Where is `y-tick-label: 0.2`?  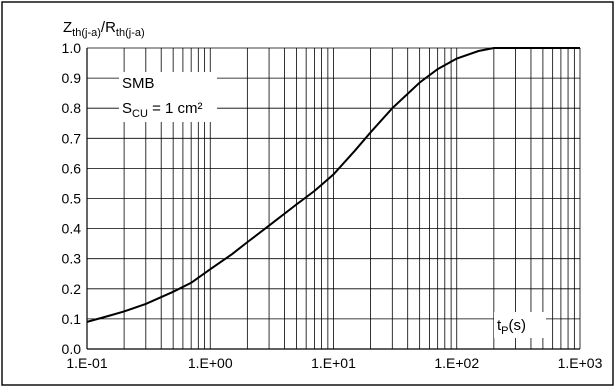 y-tick-label: 0.2 is located at coordinates (72, 289).